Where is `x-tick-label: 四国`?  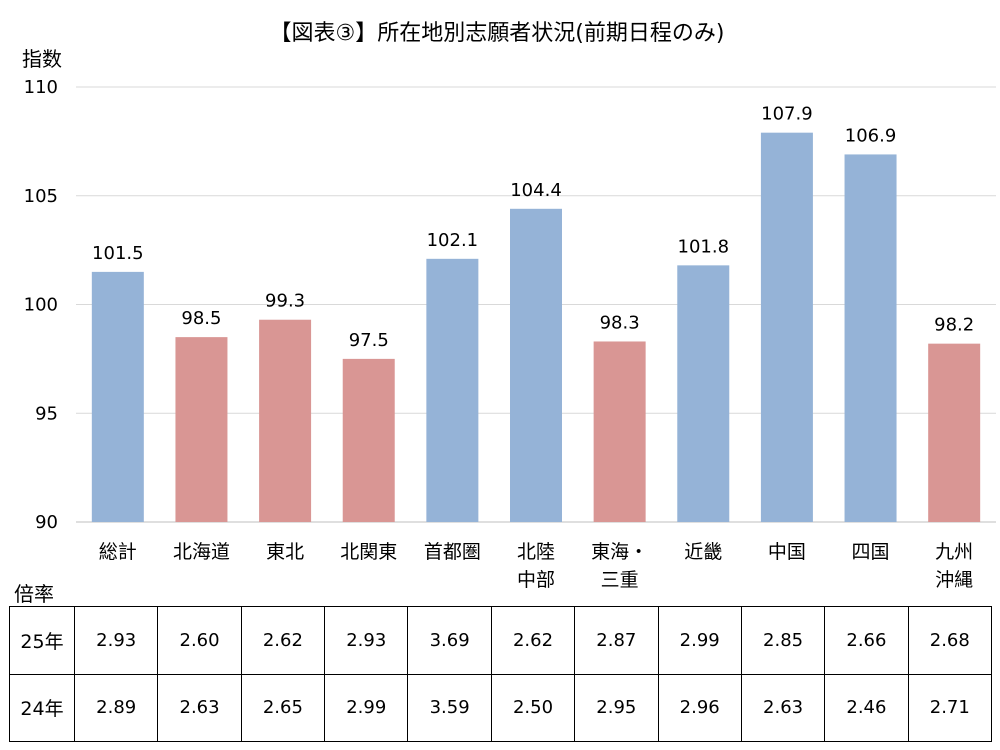
x-tick-label: 四国 is located at coordinates (871, 552).